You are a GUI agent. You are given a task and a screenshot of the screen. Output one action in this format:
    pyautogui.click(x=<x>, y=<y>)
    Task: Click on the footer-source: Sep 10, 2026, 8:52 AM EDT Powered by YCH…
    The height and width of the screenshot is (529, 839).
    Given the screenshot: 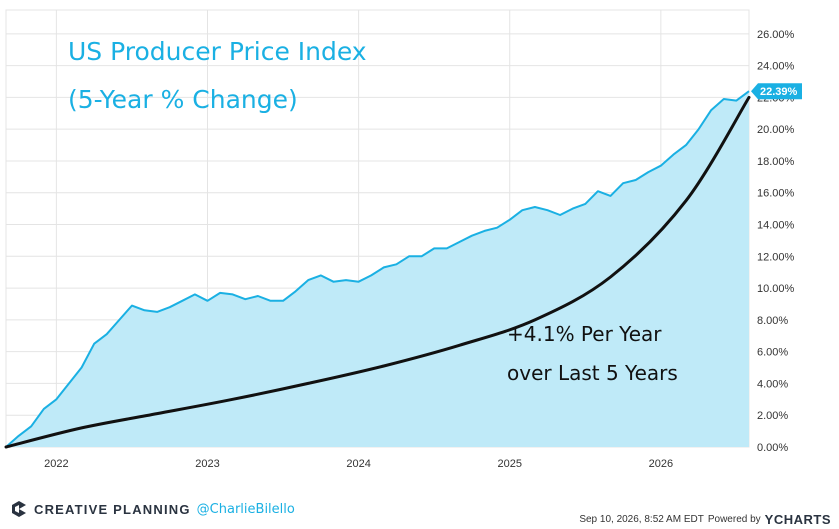 What is the action you would take?
    pyautogui.click(x=705, y=519)
    